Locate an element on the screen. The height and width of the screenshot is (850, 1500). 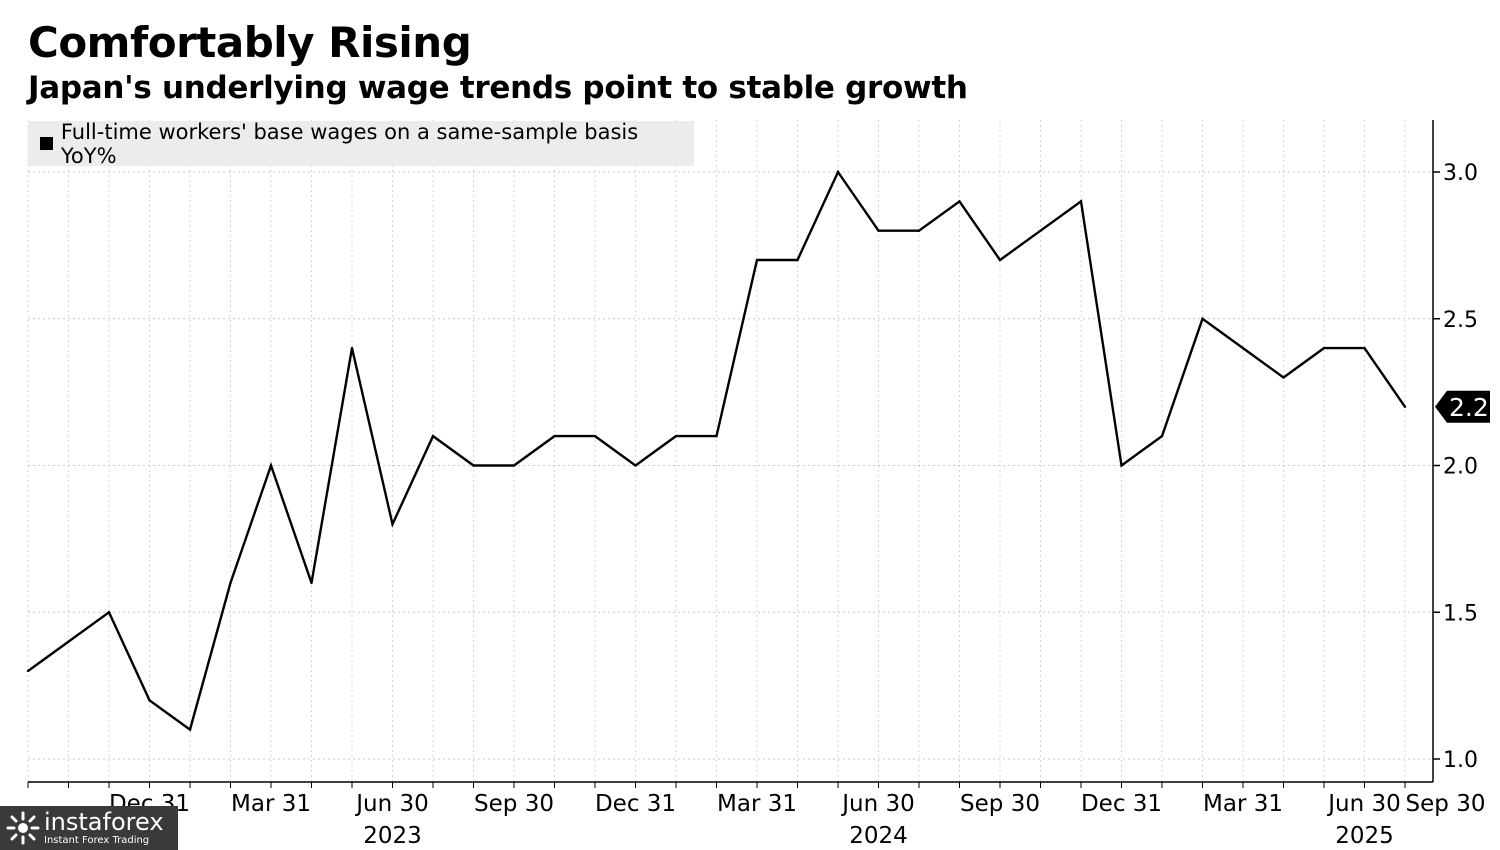
x-year-label: 2023 is located at coordinates (392, 836).